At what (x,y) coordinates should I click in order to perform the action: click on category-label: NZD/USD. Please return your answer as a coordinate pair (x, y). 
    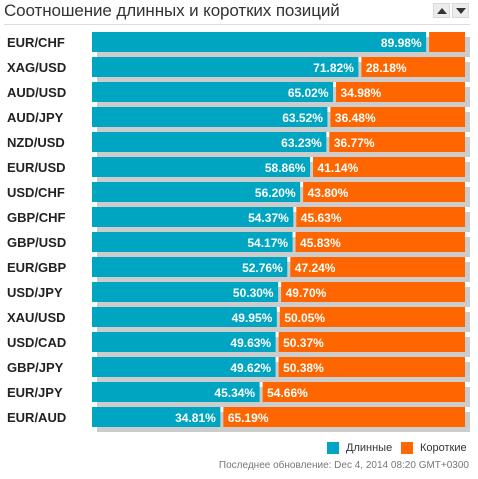
    Looking at the image, I should click on (36, 142).